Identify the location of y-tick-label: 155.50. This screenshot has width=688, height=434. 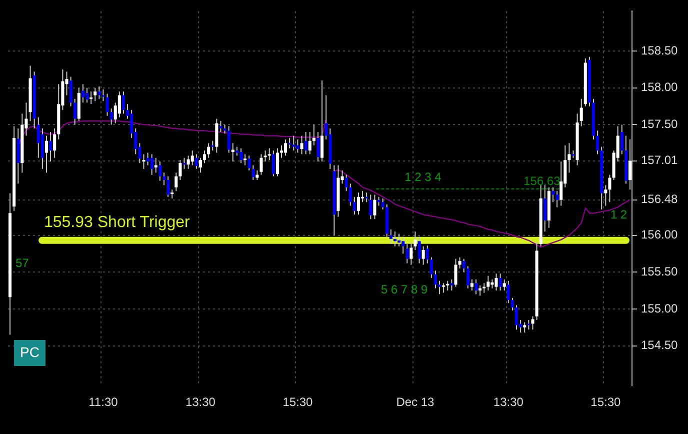
(659, 271).